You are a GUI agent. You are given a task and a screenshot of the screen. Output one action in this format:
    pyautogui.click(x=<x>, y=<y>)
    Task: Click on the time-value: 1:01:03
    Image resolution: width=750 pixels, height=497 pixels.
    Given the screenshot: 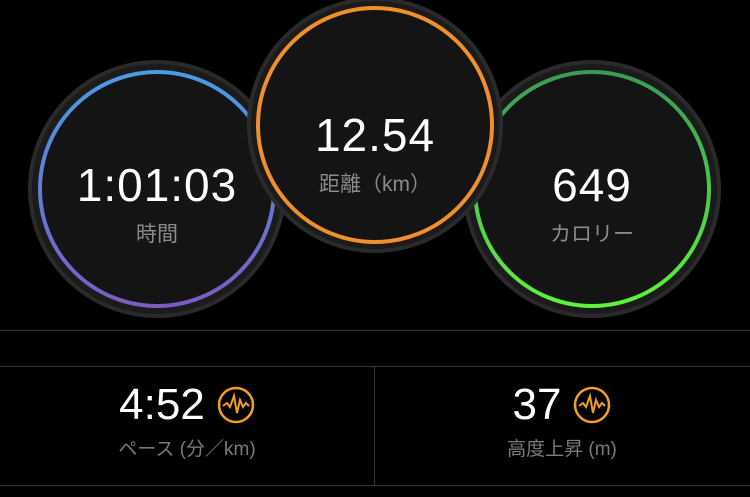 What is the action you would take?
    pyautogui.click(x=157, y=185)
    